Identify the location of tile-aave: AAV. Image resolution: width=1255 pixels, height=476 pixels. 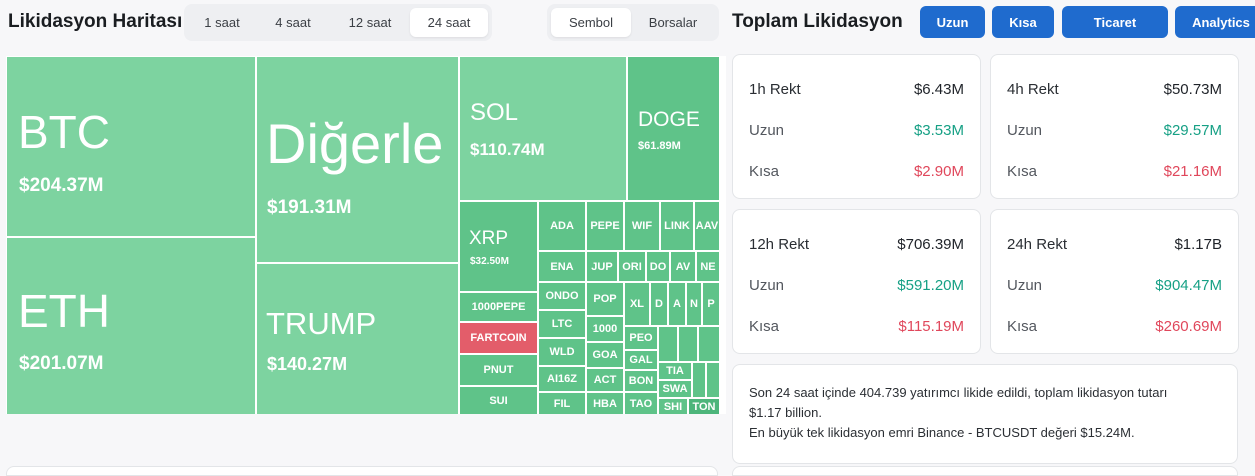
(707, 226).